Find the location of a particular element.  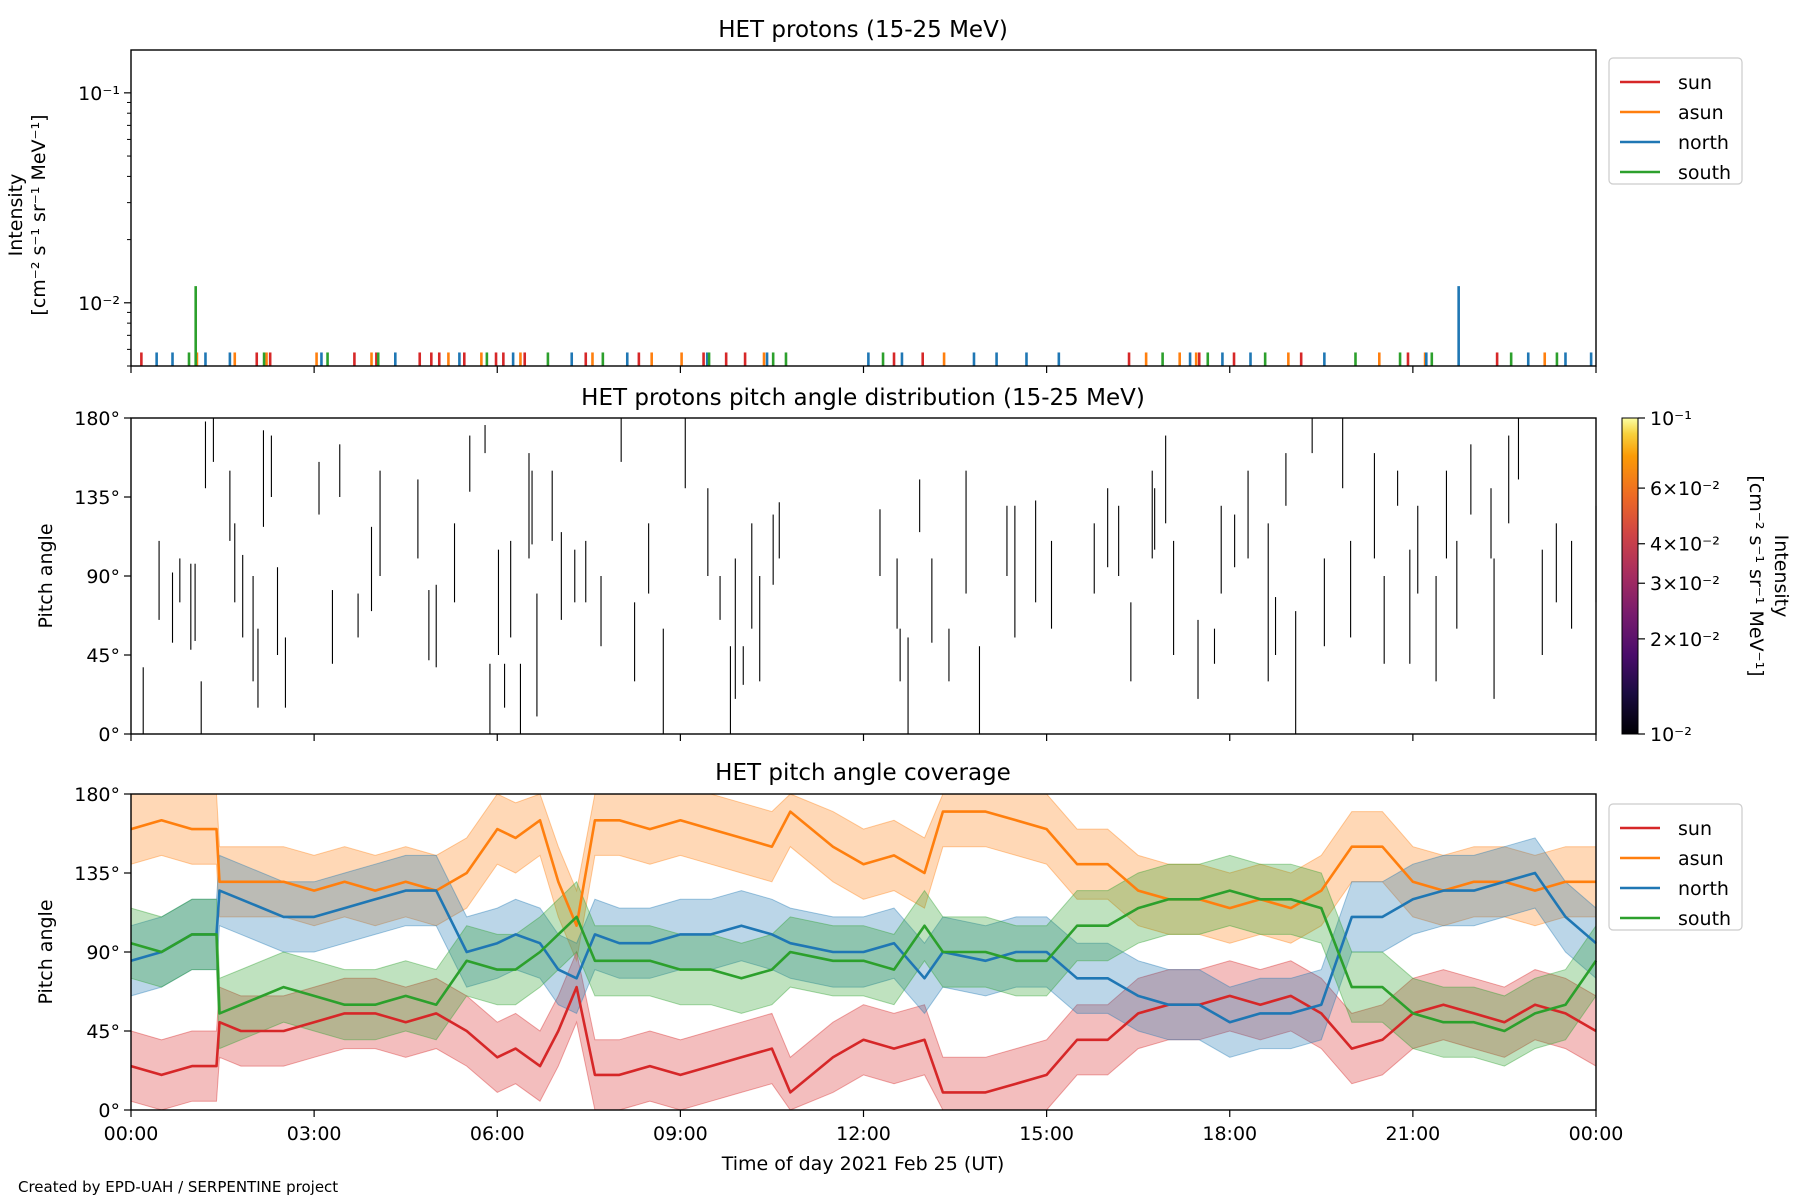

colorbar-tick-label-1: 6×10⁻² is located at coordinates (1685, 489).